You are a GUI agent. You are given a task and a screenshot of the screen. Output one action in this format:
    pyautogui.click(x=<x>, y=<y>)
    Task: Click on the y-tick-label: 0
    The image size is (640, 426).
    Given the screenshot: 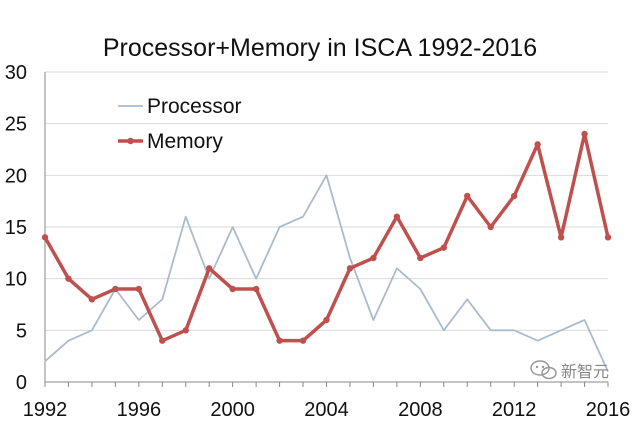 What is the action you would take?
    pyautogui.click(x=21, y=383)
    